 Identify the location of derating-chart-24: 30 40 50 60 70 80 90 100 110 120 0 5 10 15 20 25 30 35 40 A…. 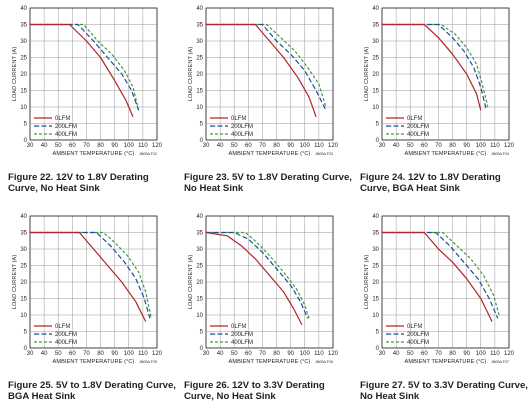
(439, 81).